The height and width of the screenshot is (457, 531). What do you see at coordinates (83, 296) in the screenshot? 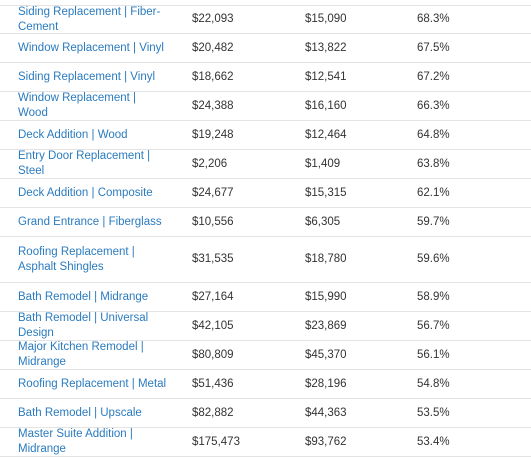
I see `project-link: Bath Remodel | Midrange` at bounding box center [83, 296].